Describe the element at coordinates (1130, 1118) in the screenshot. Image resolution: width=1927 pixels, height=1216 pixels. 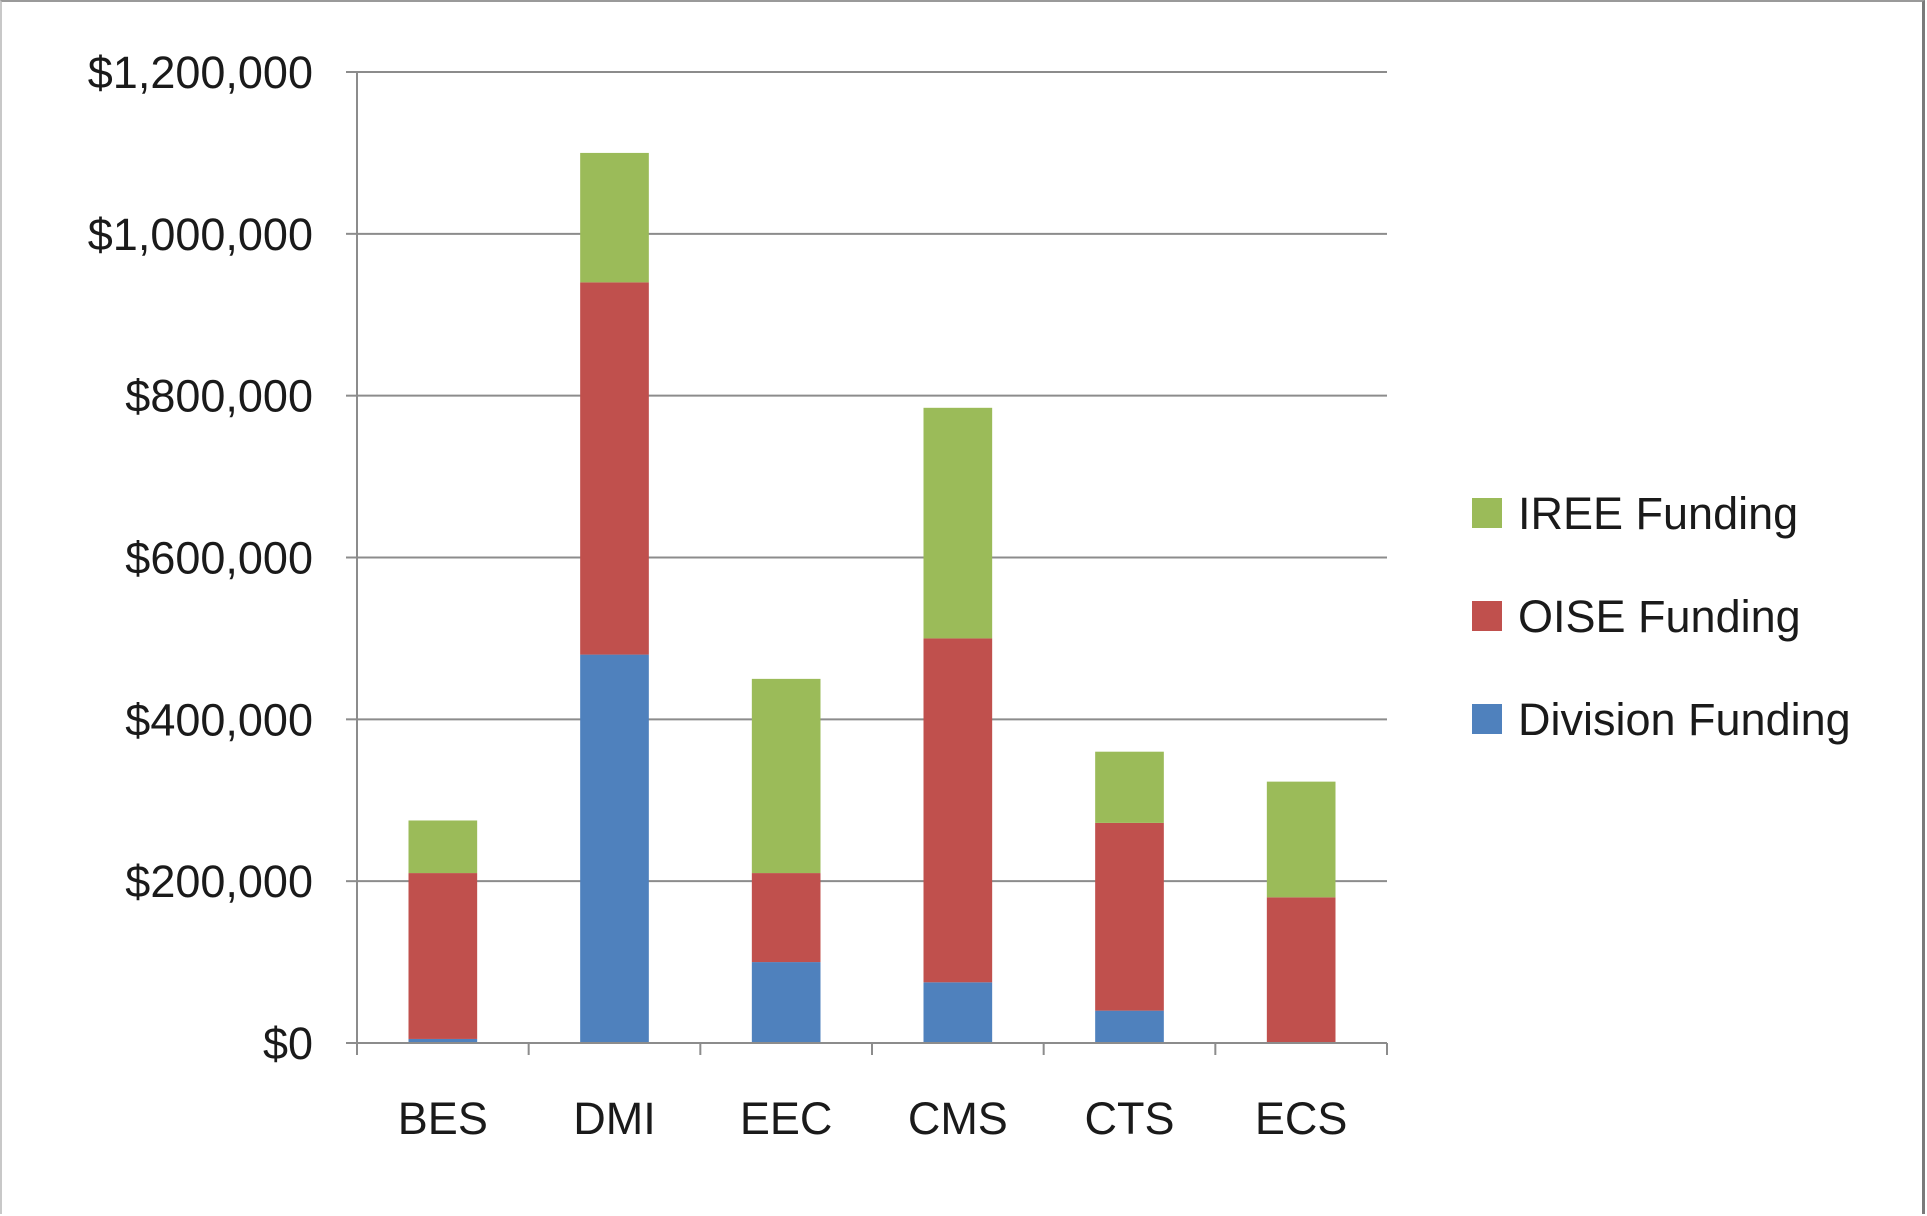
I see `x-tick-label: CTS` at that location.